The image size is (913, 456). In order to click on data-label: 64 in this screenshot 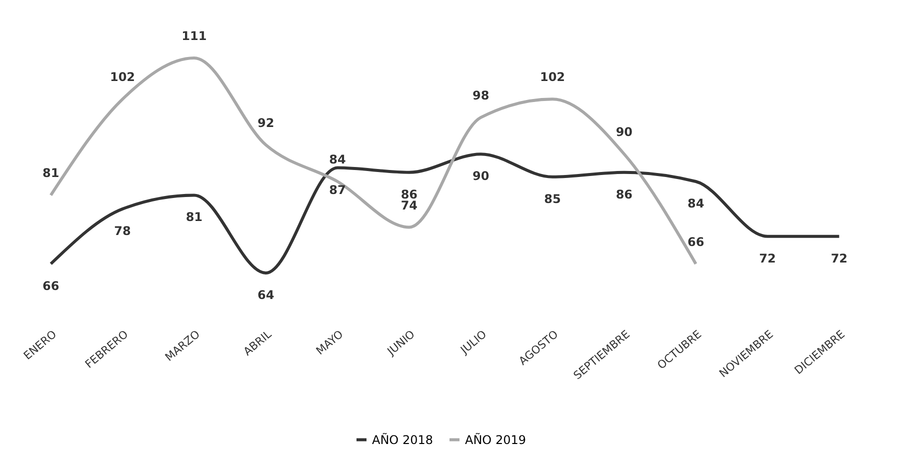, I will do `click(265, 295)`.